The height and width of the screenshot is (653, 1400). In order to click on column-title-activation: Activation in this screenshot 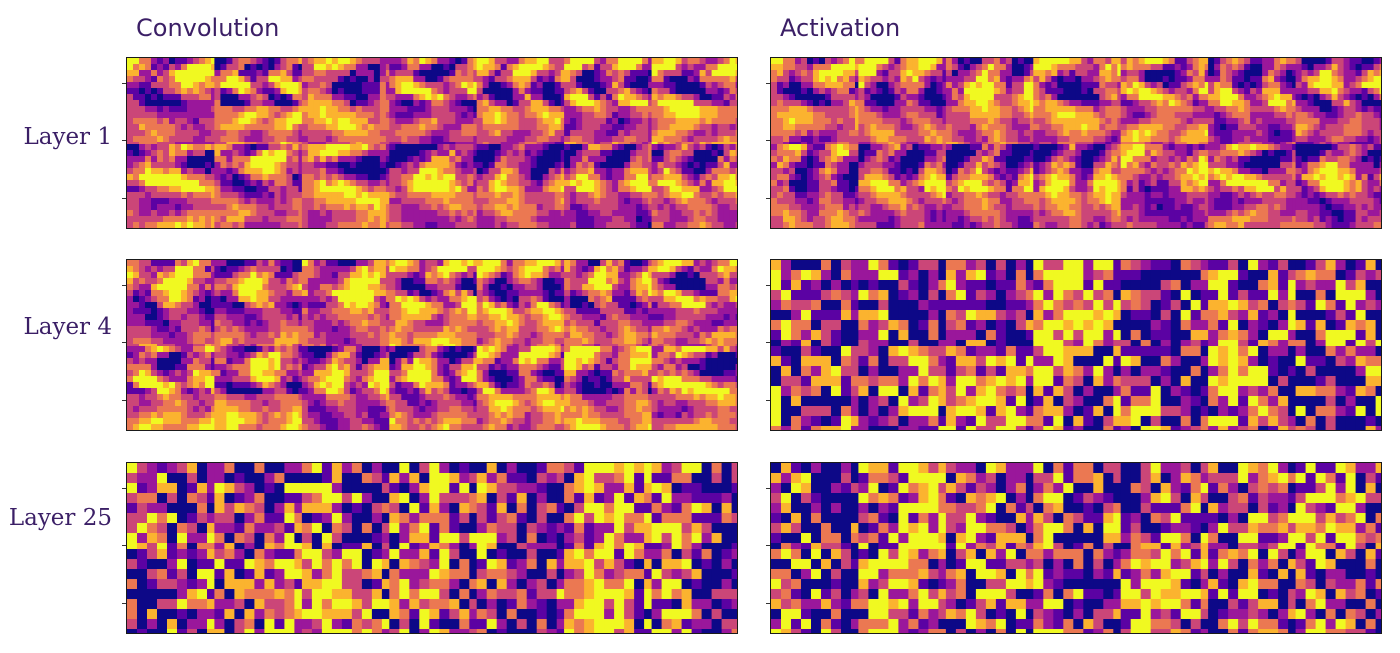, I will do `click(840, 28)`.